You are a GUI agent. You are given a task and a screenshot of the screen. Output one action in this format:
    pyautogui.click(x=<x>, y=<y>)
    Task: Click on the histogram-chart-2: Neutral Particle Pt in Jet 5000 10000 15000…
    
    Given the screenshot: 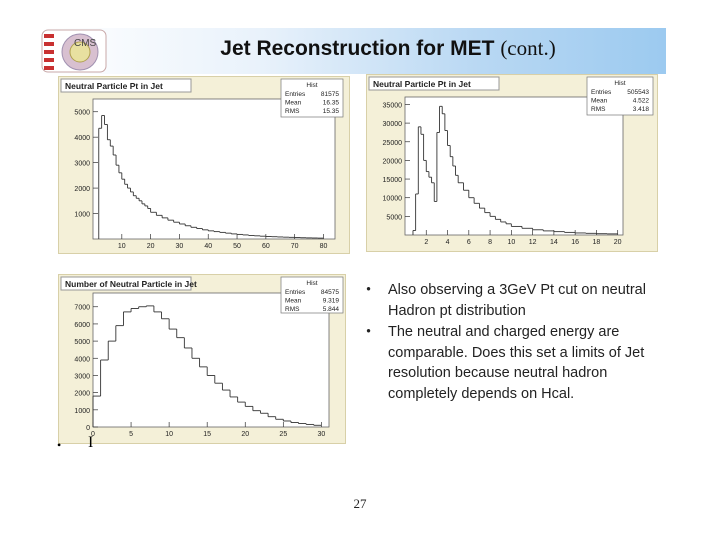 What is the action you would take?
    pyautogui.click(x=511, y=161)
    